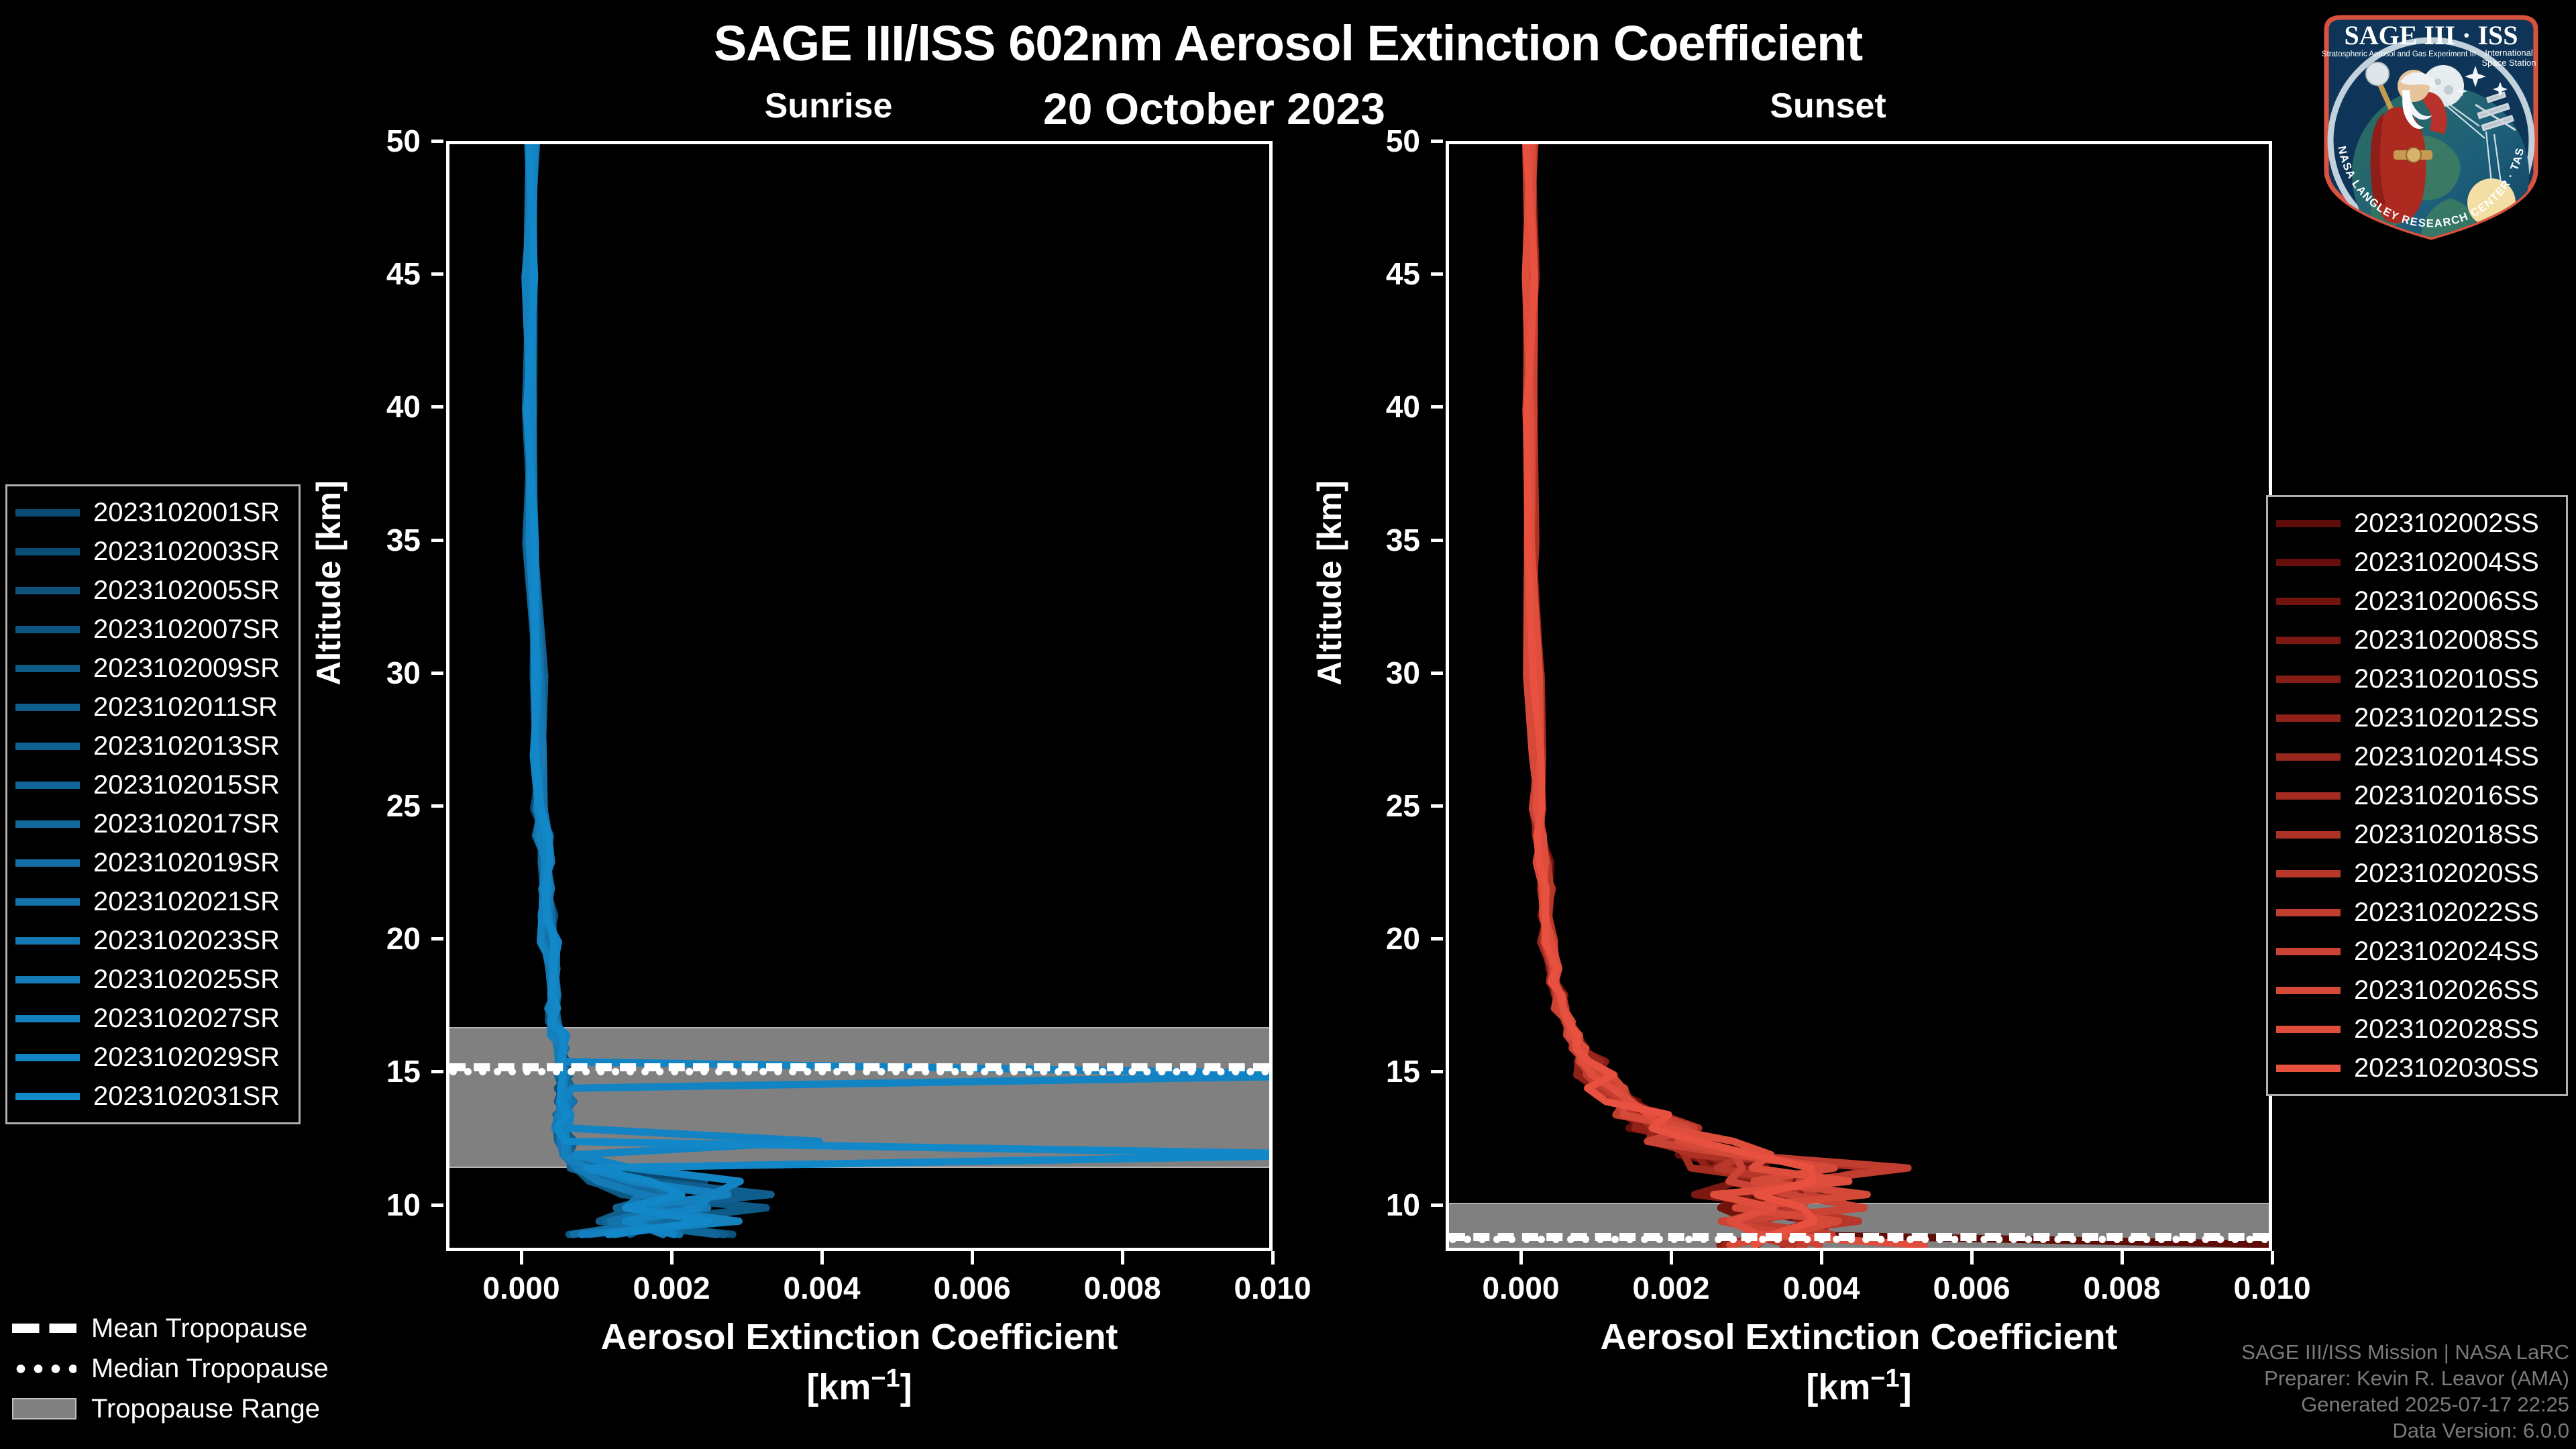  I want to click on credits-line-generated: Generated 2025-07-17 22:25, so click(2435, 1404).